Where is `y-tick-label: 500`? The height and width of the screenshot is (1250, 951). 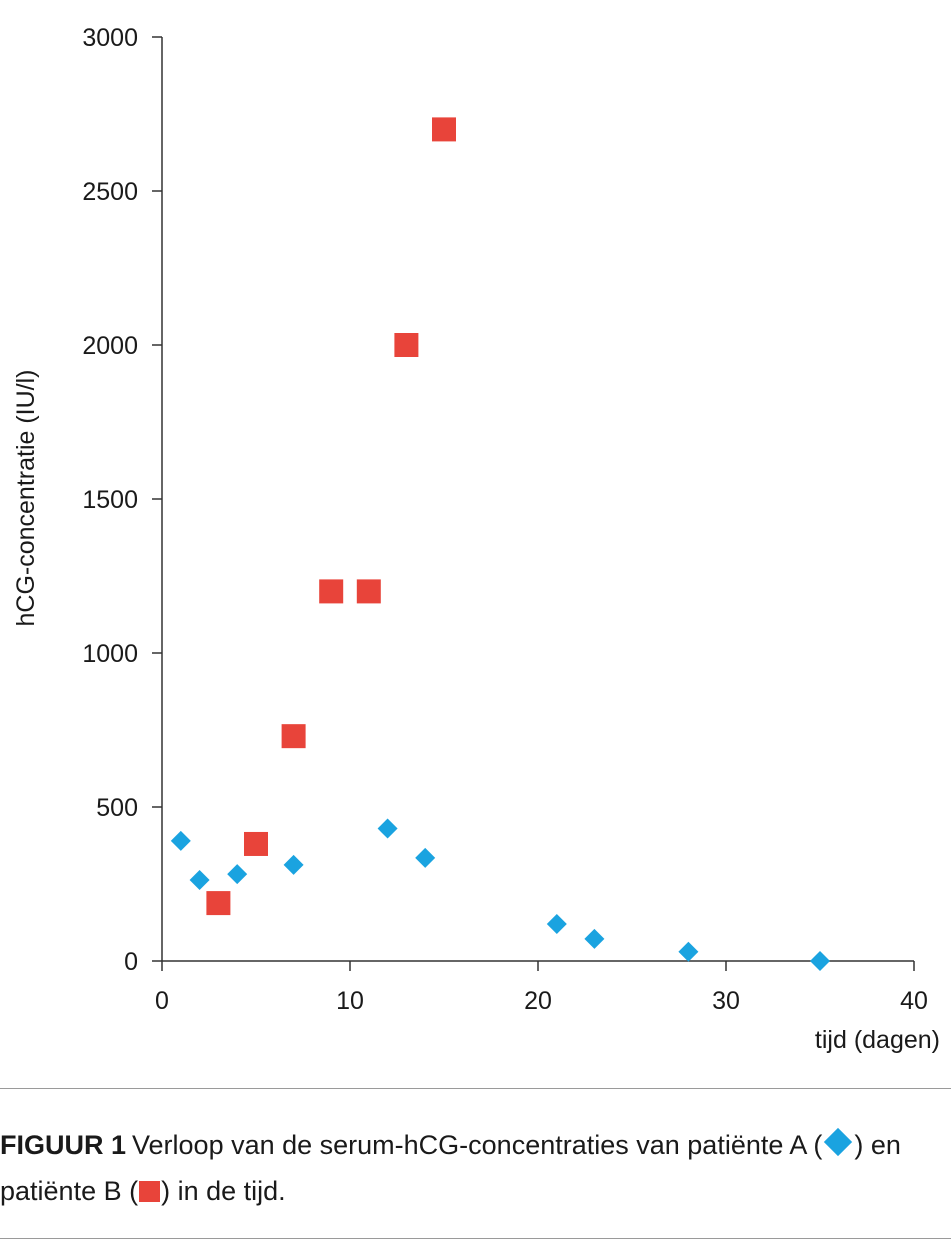
y-tick-label: 500 is located at coordinates (117, 808).